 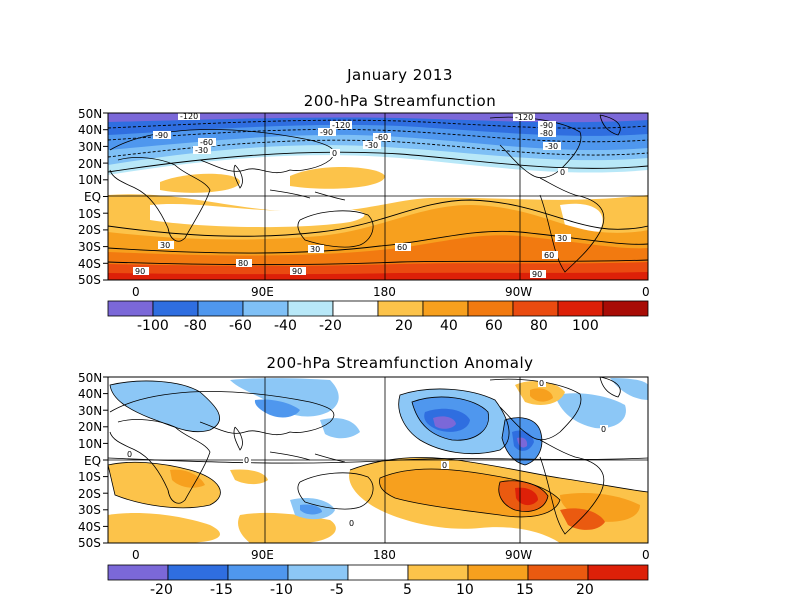 I want to click on bottom-panel-title: 200-hPa Streamfunction Anomaly, so click(x=400, y=363).